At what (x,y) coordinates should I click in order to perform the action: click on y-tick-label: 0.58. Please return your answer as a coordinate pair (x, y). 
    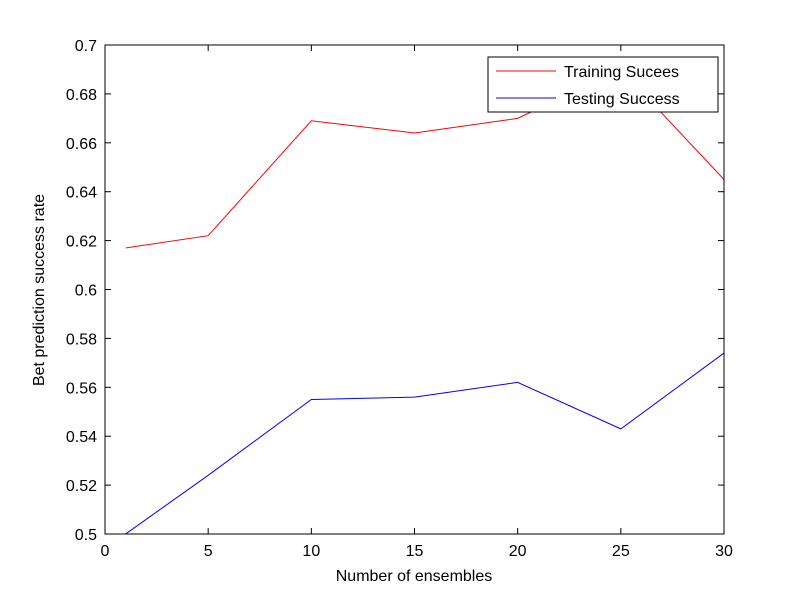
    Looking at the image, I should click on (81, 339).